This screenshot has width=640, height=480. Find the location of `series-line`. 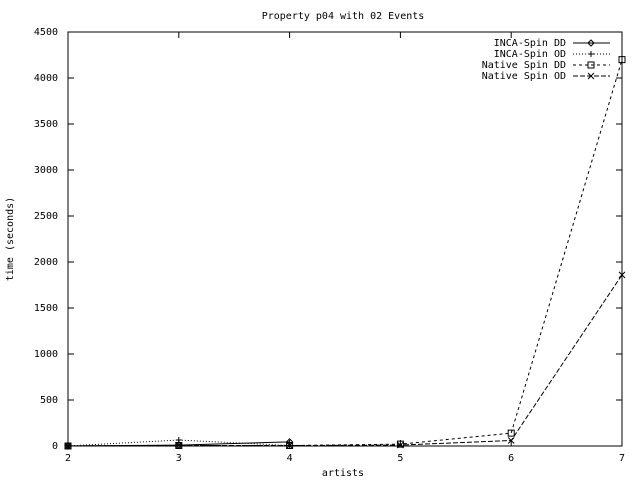

series-line is located at coordinates (178, 443).